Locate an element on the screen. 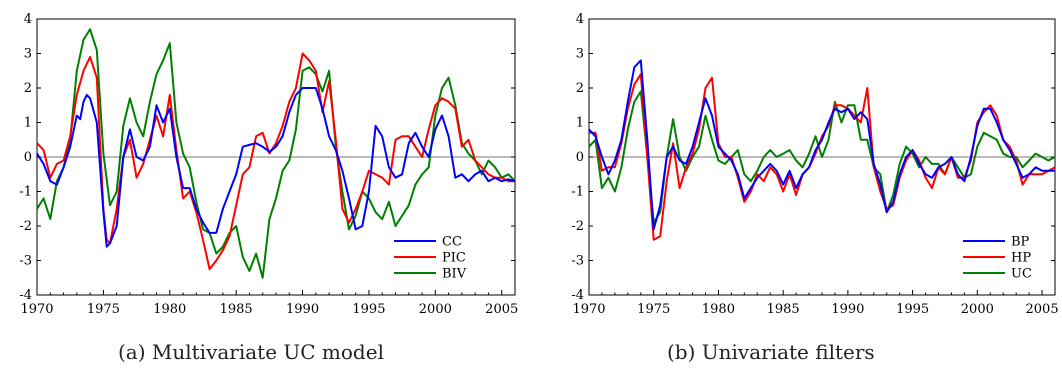 This screenshot has height=392, width=1062. legend-label-uc: UC is located at coordinates (1021, 274).